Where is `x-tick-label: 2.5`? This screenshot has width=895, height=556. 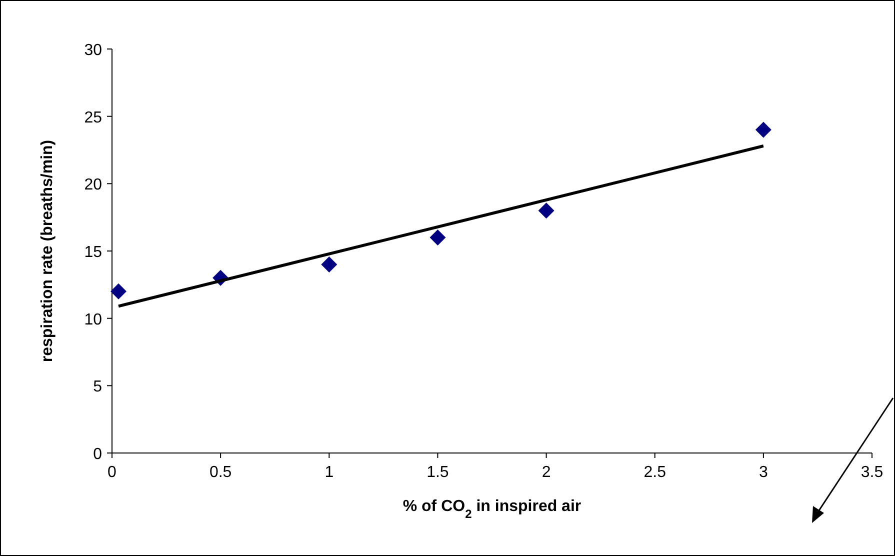
x-tick-label: 2.5 is located at coordinates (655, 472).